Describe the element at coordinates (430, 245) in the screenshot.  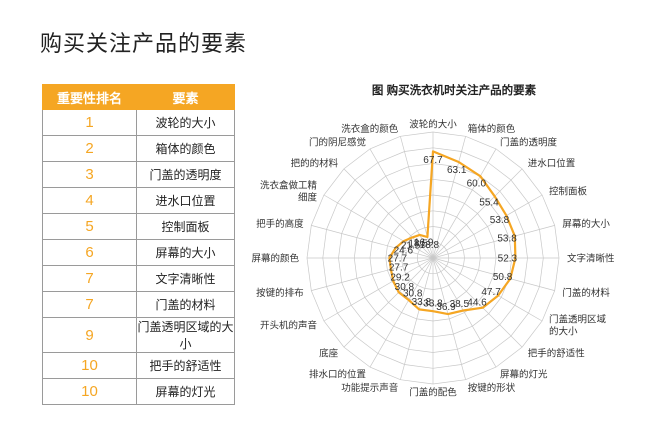
I see `value-label: 13.8` at that location.